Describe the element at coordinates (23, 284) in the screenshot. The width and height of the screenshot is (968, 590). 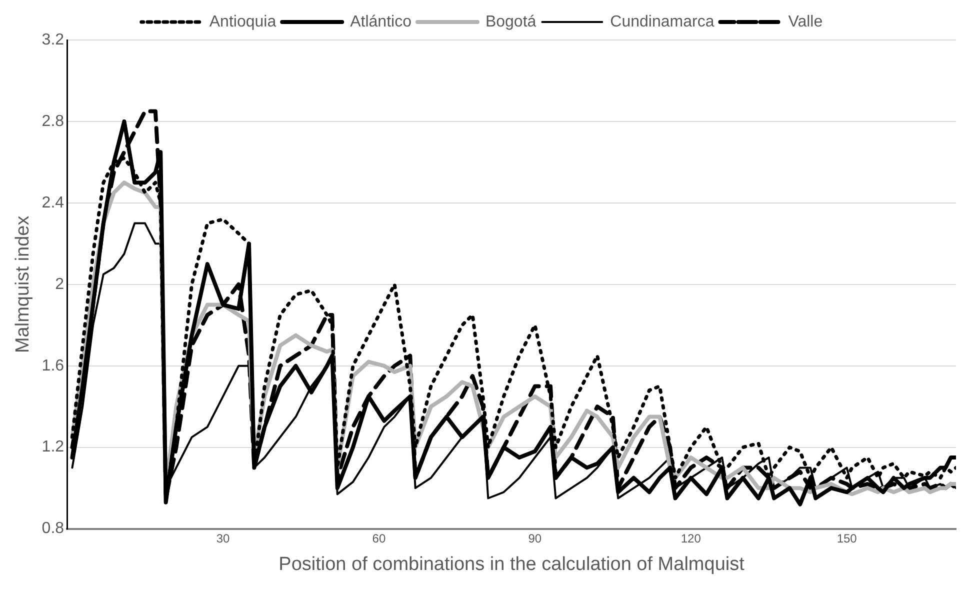
I see `y-axis-title: Malmquist index` at that location.